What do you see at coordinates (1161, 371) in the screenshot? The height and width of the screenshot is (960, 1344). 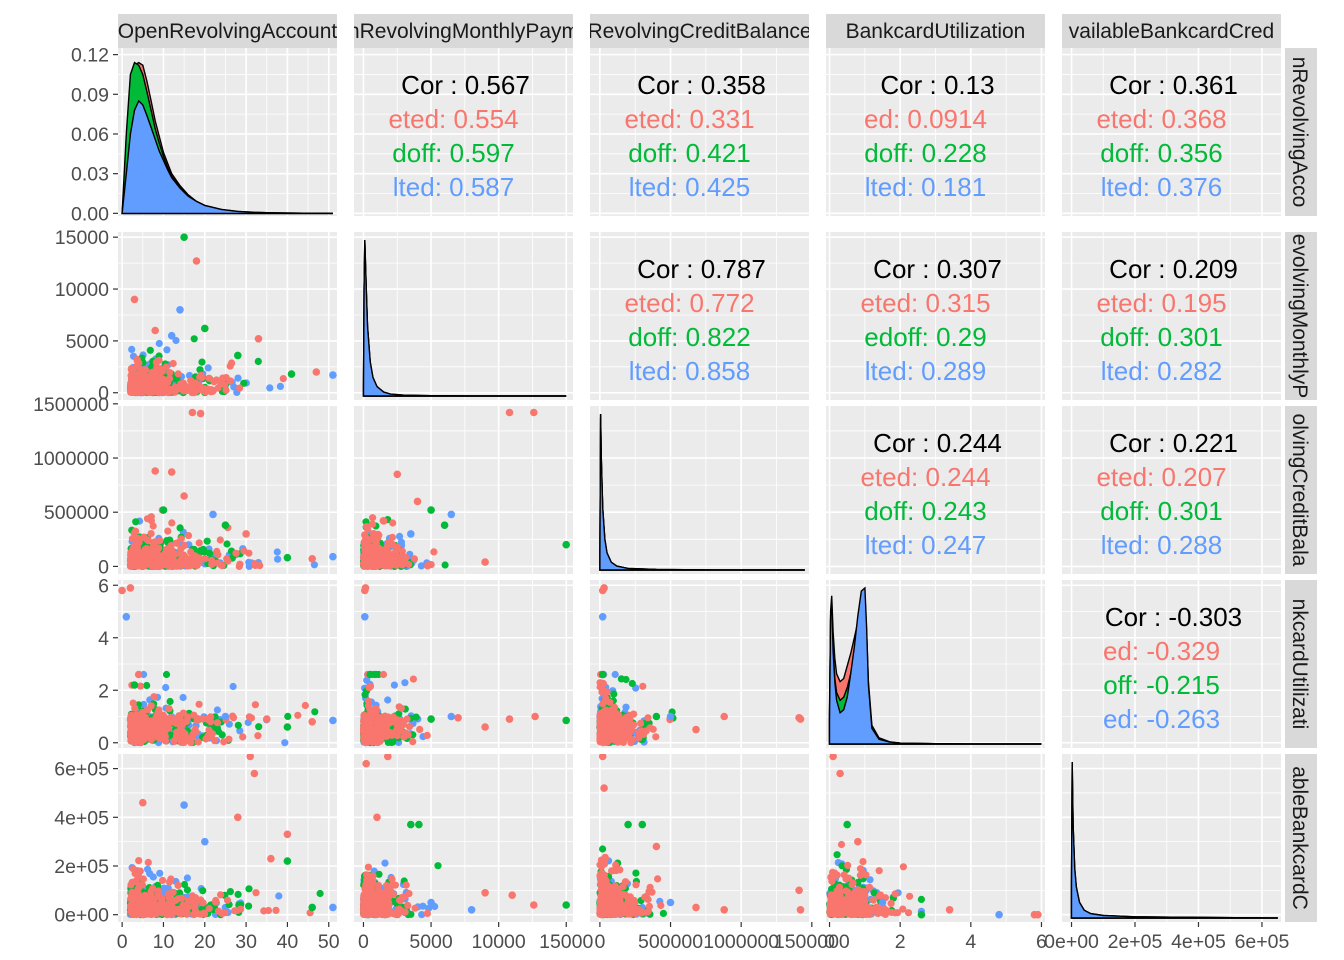 I see `correlation-group-2: lted: 0.282` at bounding box center [1161, 371].